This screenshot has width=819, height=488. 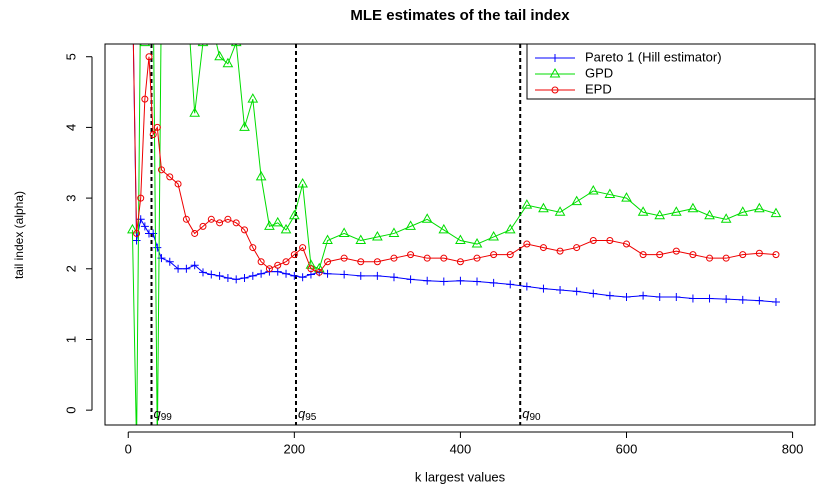 What do you see at coordinates (70, 410) in the screenshot?
I see `y-tick-label: 0` at bounding box center [70, 410].